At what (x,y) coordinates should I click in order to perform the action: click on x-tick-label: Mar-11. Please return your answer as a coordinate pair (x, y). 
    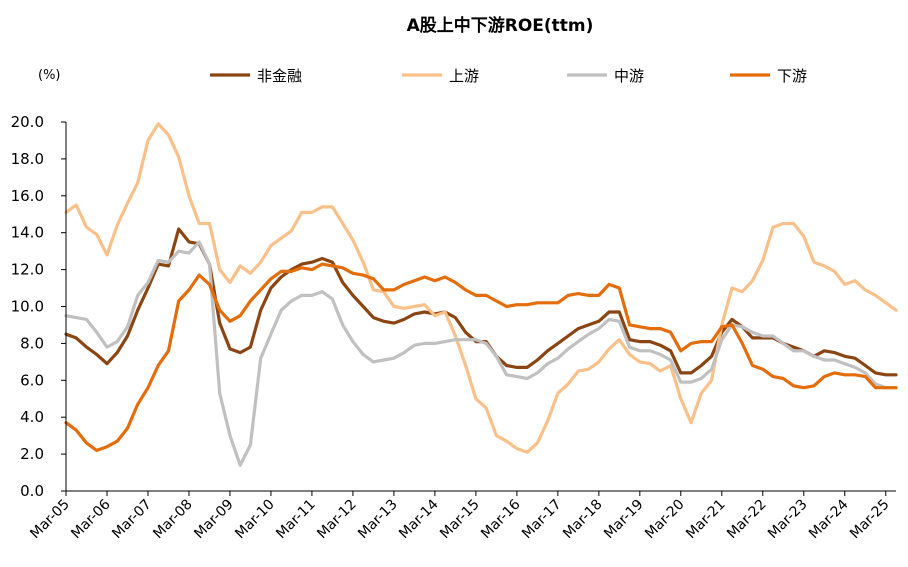
    Looking at the image, I should click on (296, 520).